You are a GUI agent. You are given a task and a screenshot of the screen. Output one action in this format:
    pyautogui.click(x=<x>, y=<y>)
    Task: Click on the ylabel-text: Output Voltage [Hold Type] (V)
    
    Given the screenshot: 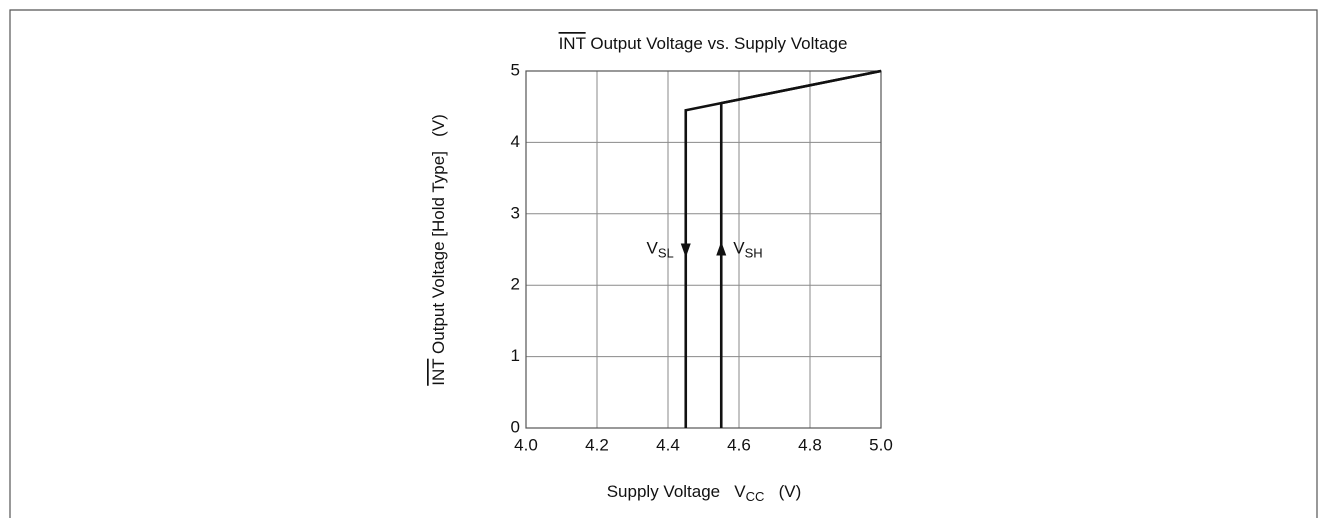 What is the action you would take?
    pyautogui.click(x=438, y=236)
    